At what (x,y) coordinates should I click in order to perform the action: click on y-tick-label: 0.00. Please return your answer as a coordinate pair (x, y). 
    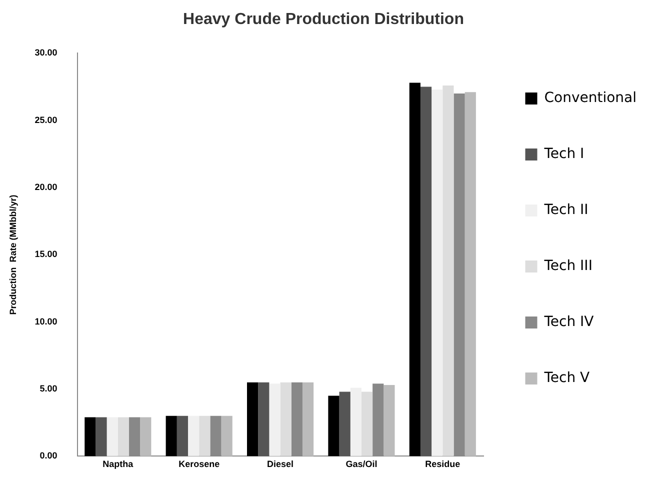
    Looking at the image, I should click on (49, 455).